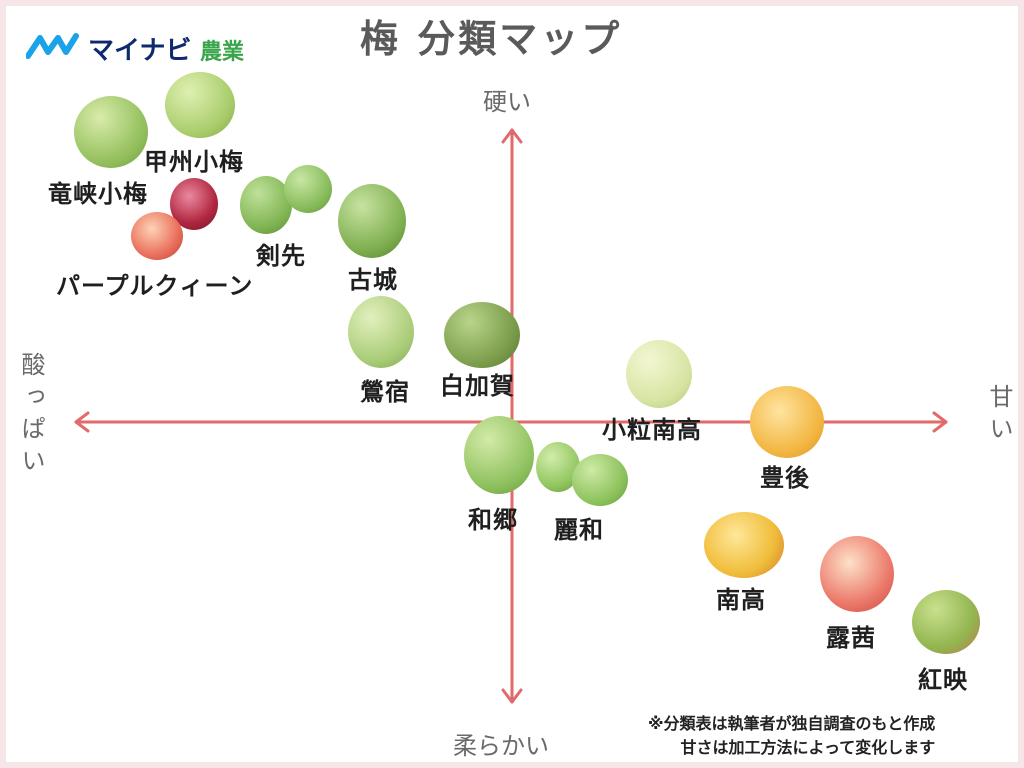 This screenshot has height=768, width=1024. Describe the element at coordinates (652, 430) in the screenshot. I see `variety-kotsubu: 小粒南高` at that location.